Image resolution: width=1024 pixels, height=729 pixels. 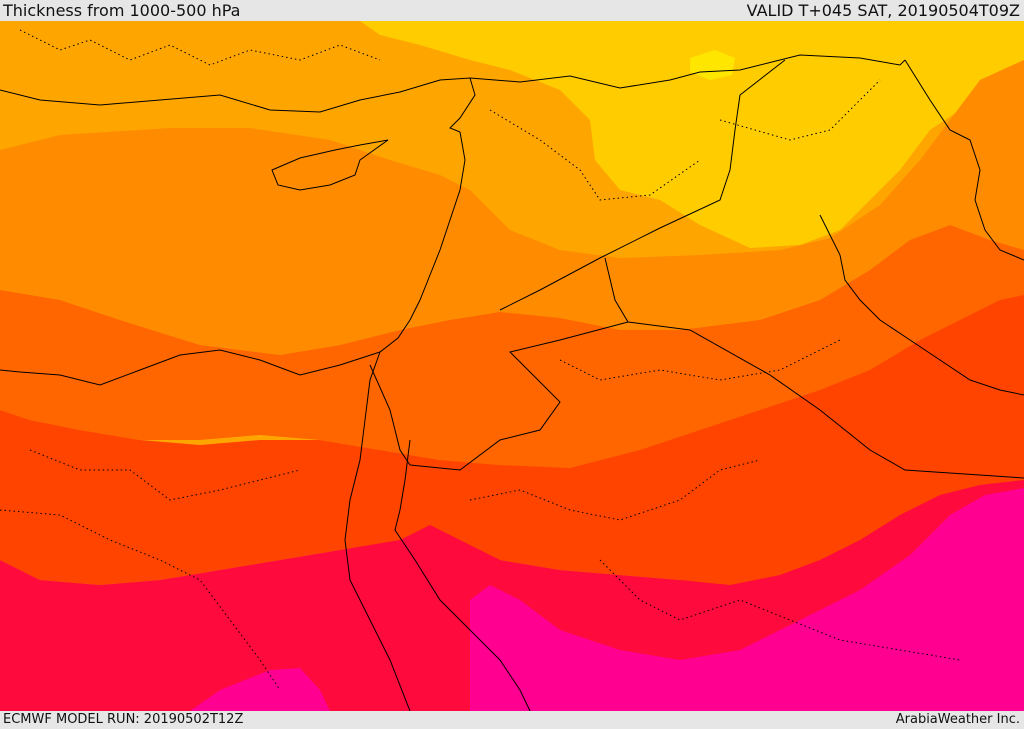 I want to click on valid-time: VALID T+045 SAT, 20190504T09Z, so click(x=883, y=10).